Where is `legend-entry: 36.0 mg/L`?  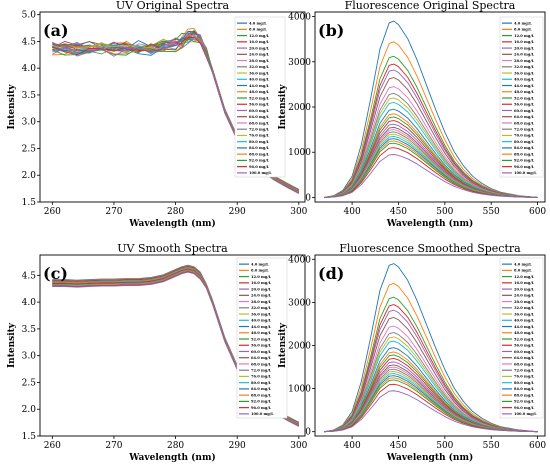 legend-entry: 36.0 mg/L is located at coordinates (261, 314).